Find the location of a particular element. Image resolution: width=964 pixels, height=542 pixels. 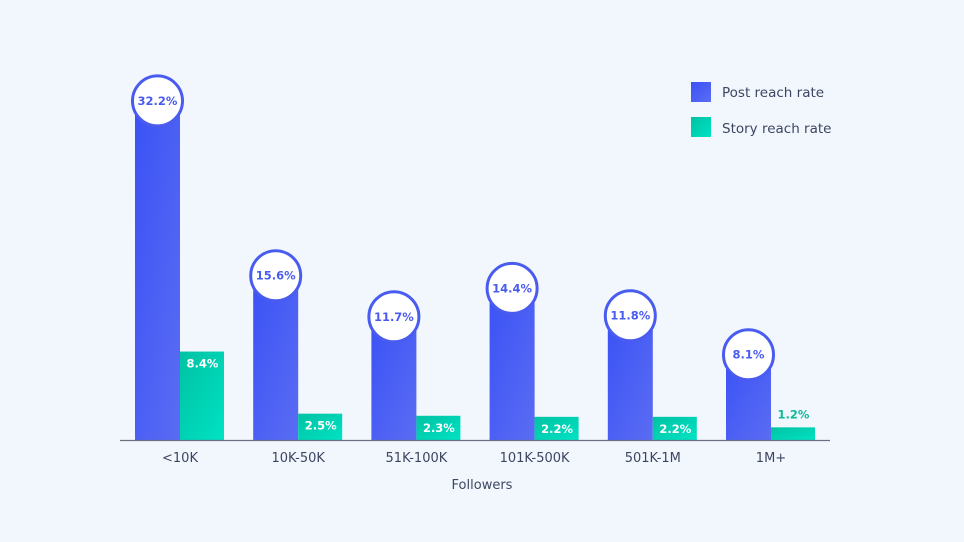

data-label-story: 8.4% is located at coordinates (203, 364).